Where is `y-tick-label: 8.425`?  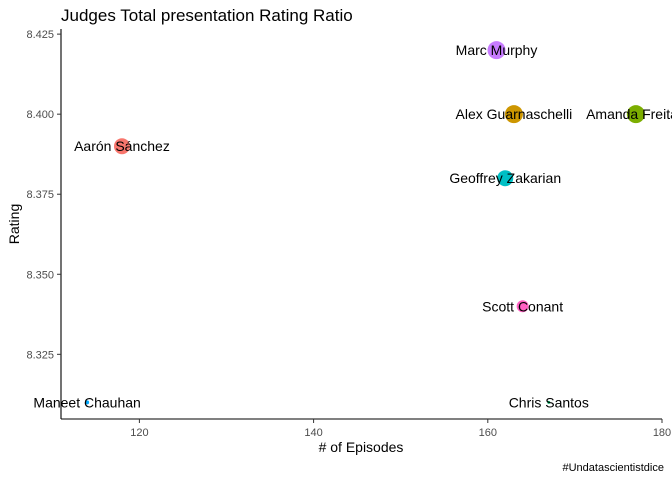 y-tick-label: 8.425 is located at coordinates (40, 35).